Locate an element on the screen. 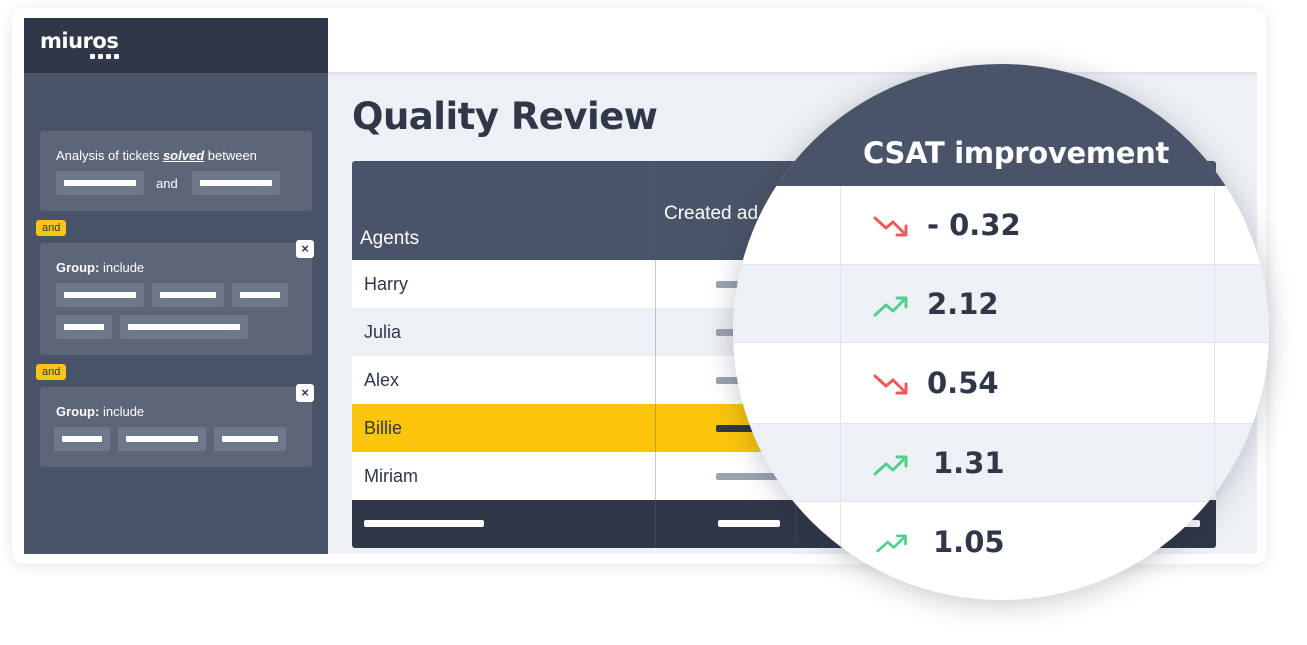  csat-header: CSAT improvement is located at coordinates (1001, 125).